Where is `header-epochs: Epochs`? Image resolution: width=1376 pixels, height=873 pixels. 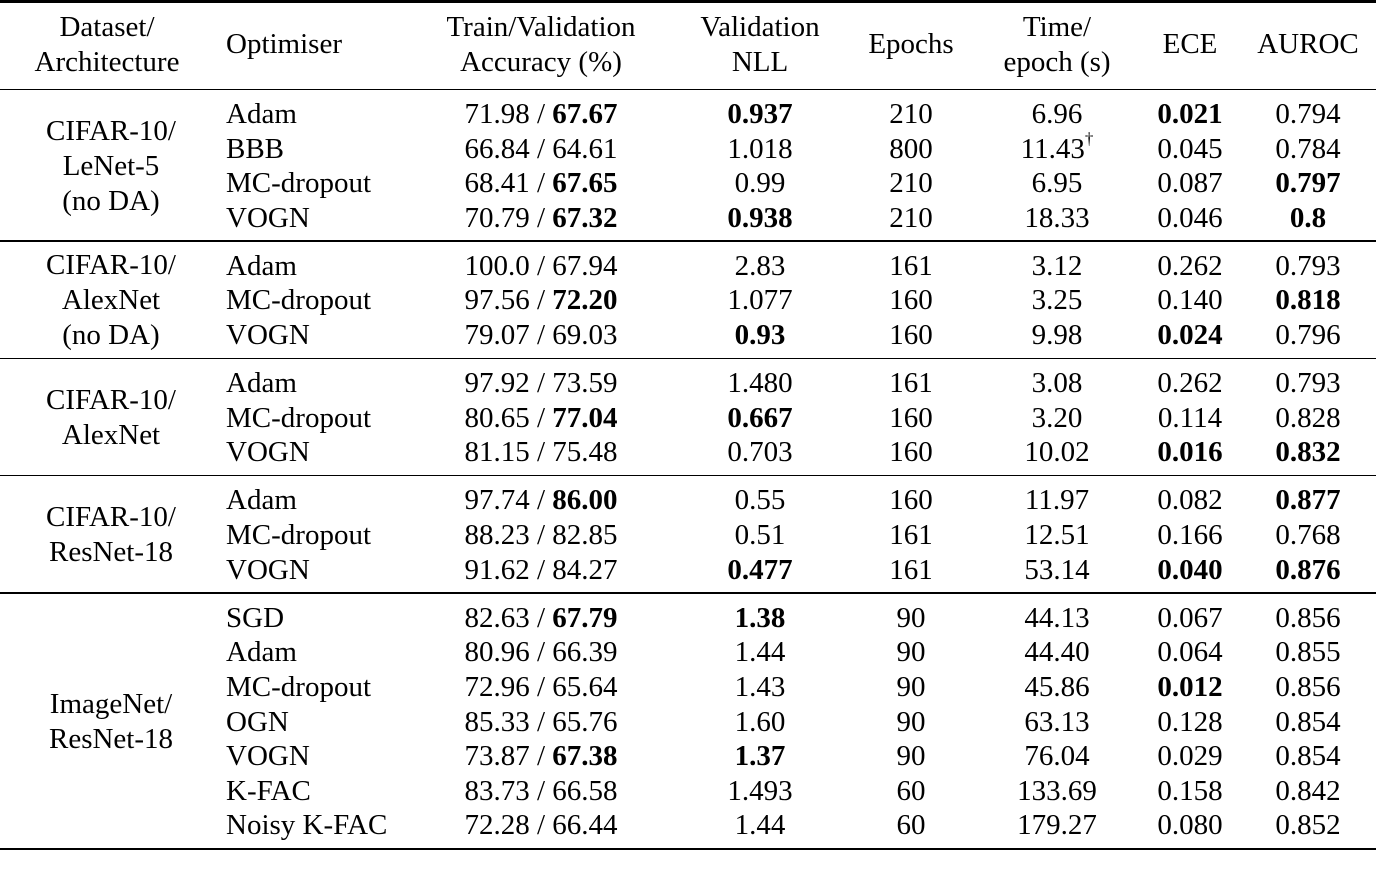 header-epochs: Epochs is located at coordinates (911, 43).